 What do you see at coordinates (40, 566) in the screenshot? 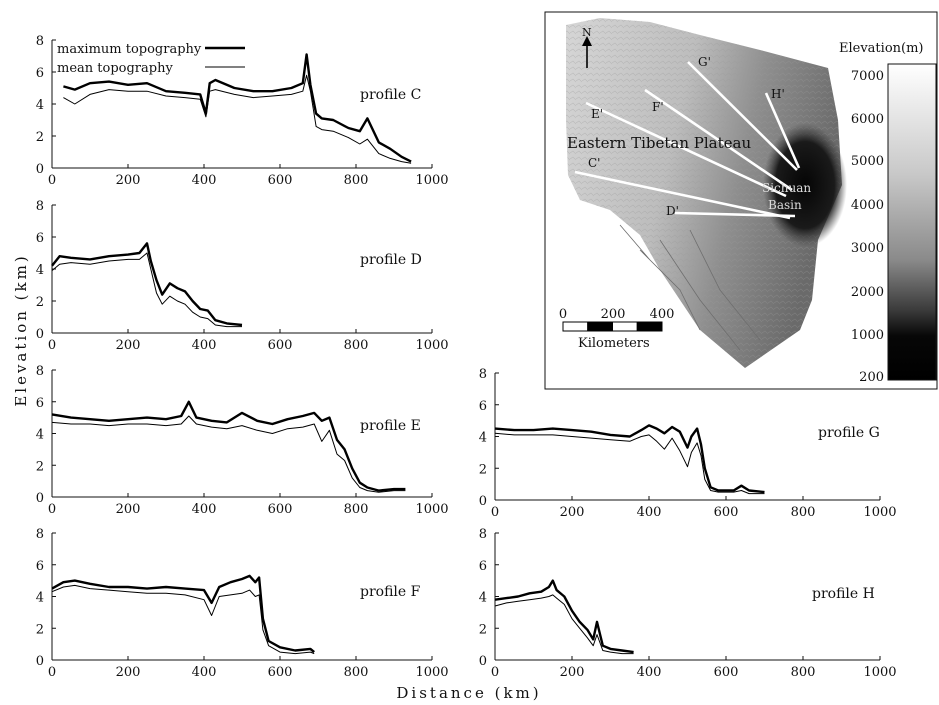
I see `profile-f-ytick-label: 6` at bounding box center [40, 566].